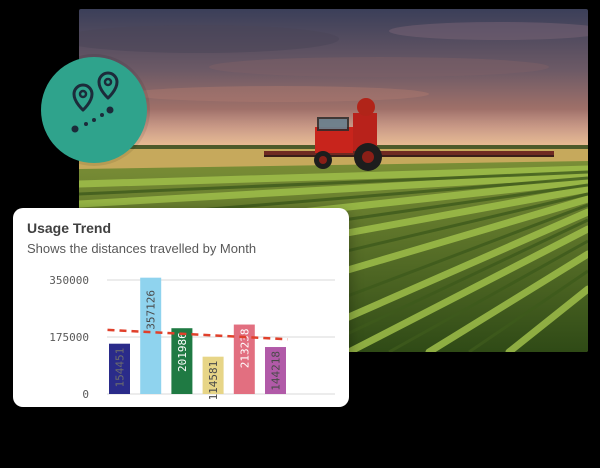 The image size is (600, 468). What do you see at coordinates (244, 349) in the screenshot?
I see `bar-value-label: 213238` at bounding box center [244, 349].